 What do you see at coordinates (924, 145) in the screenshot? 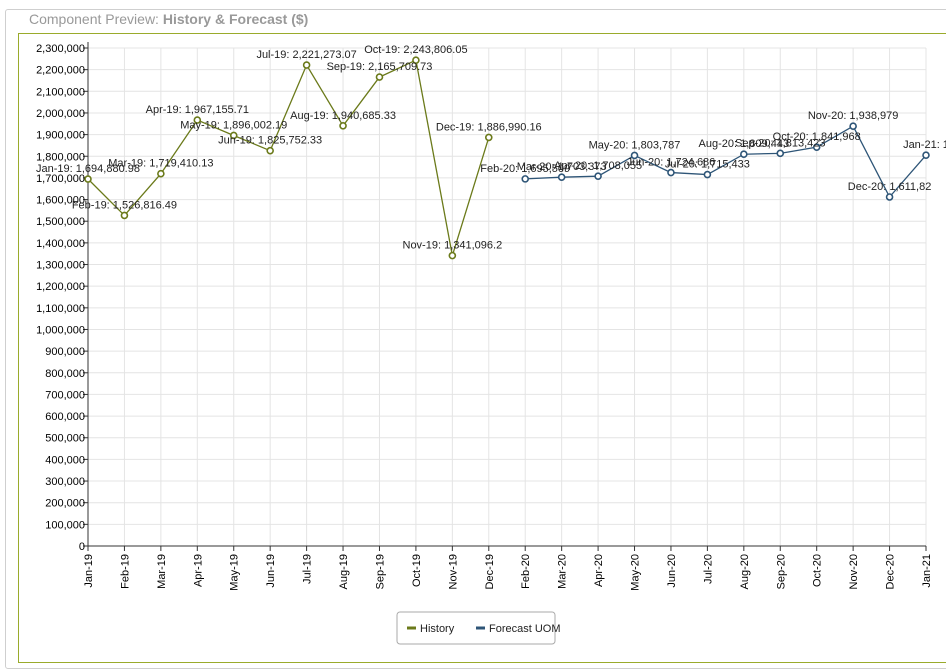
I see `data-label: Jan-21: 1` at bounding box center [924, 145].